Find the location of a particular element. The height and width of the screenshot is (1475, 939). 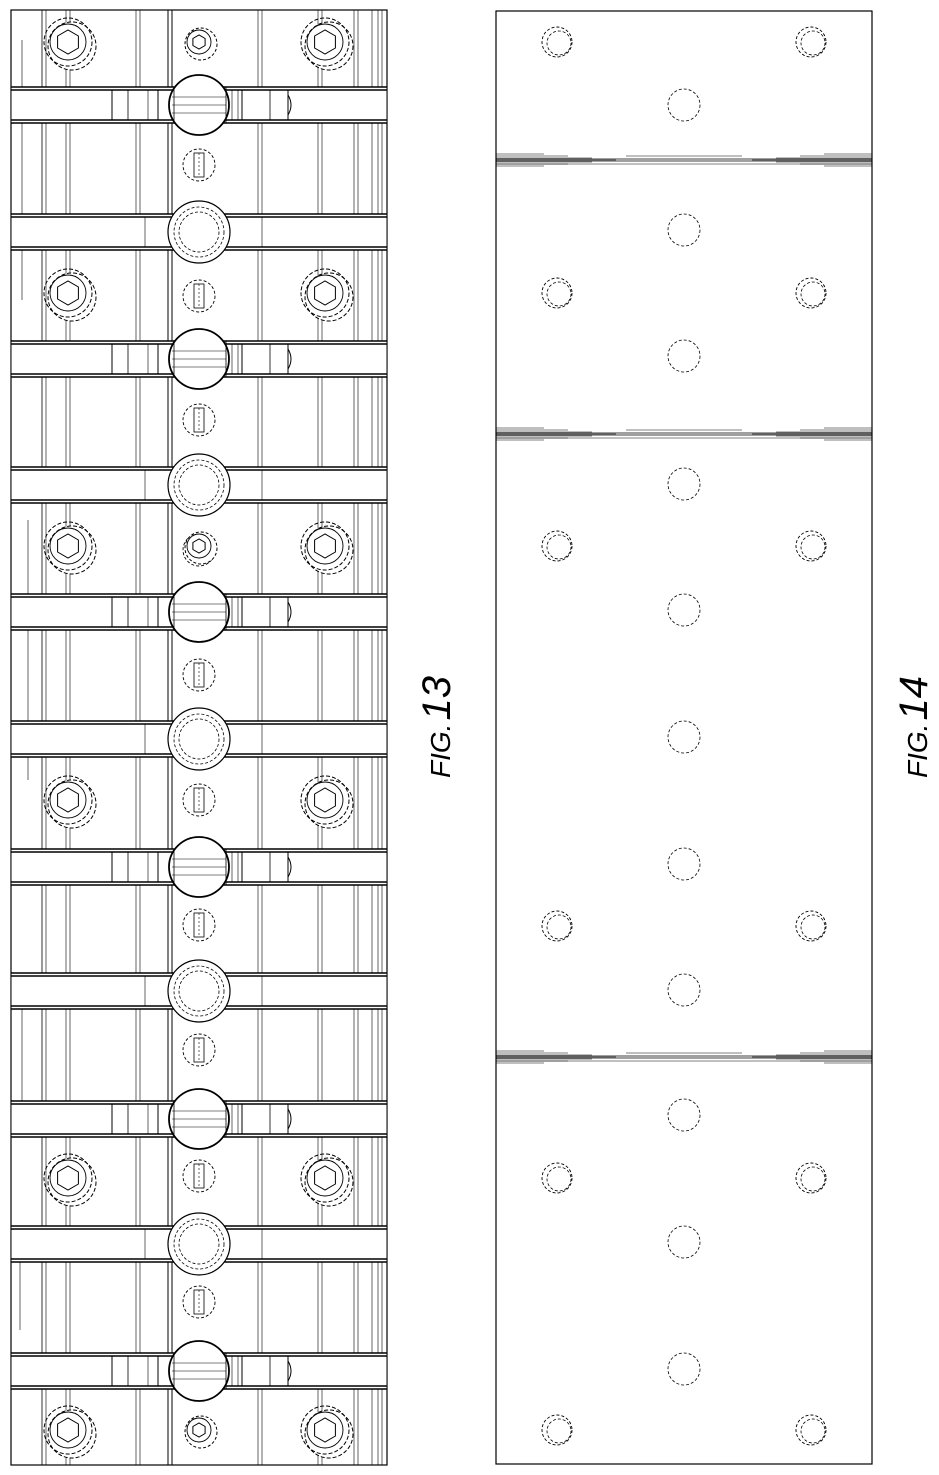

fig-13-label: FIG.13 is located at coordinates (437, 727).